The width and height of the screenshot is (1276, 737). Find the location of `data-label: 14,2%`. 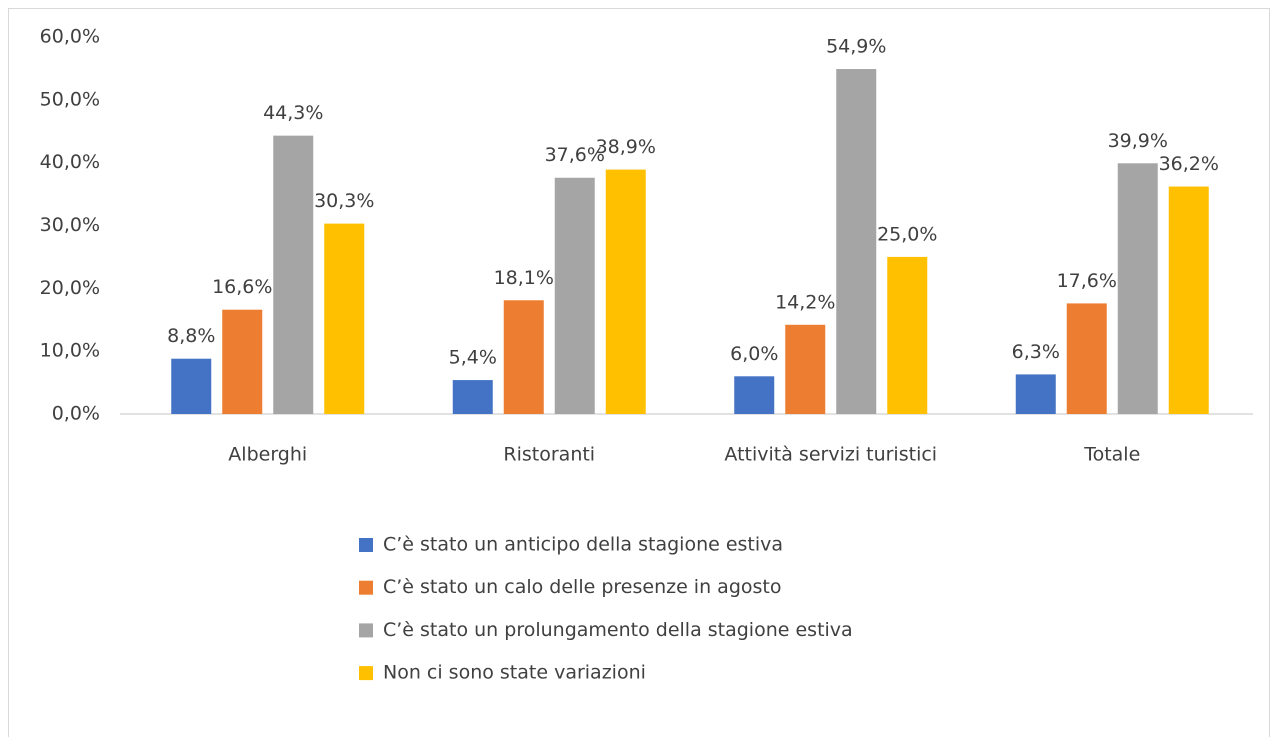

data-label: 14,2% is located at coordinates (805, 302).